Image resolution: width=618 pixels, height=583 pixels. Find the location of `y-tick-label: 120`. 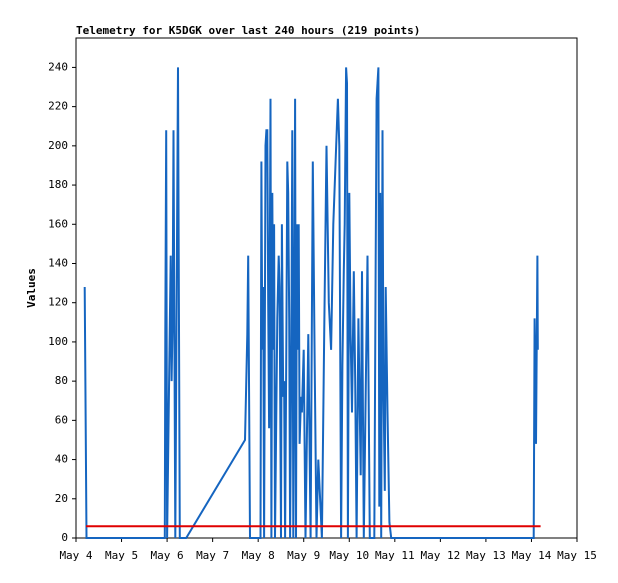

y-tick-label: 120 is located at coordinates (58, 302).